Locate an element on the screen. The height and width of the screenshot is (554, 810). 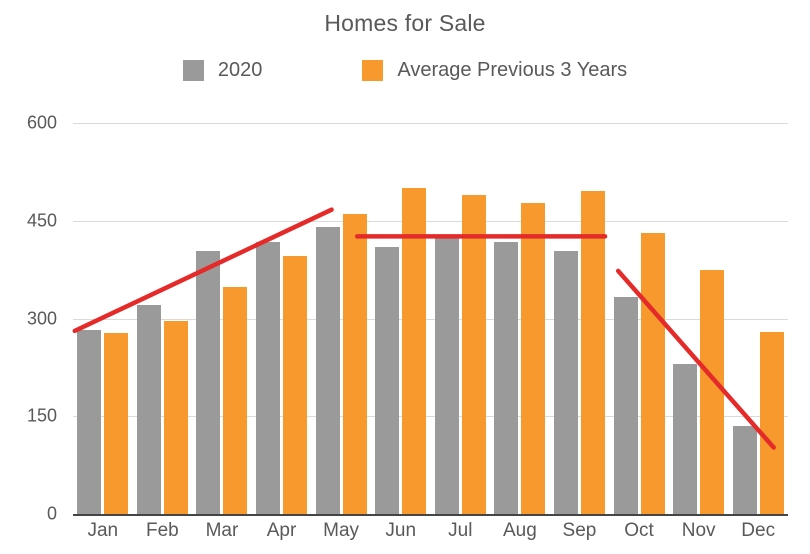
x-tick-label-apr: Apr is located at coordinates (281, 530).